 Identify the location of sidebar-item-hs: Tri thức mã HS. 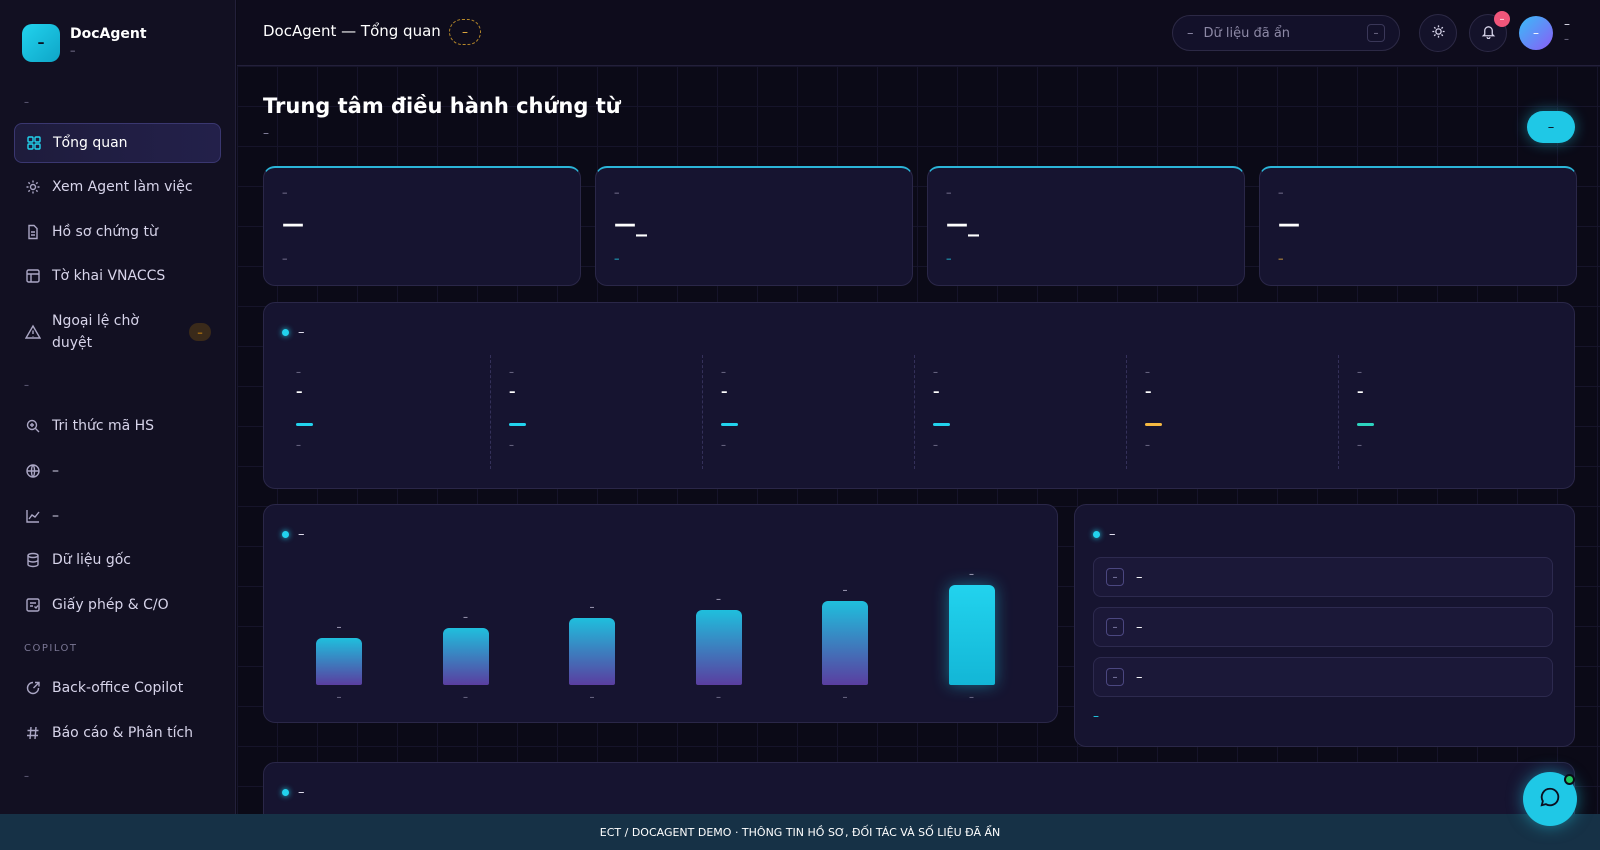
(117, 426).